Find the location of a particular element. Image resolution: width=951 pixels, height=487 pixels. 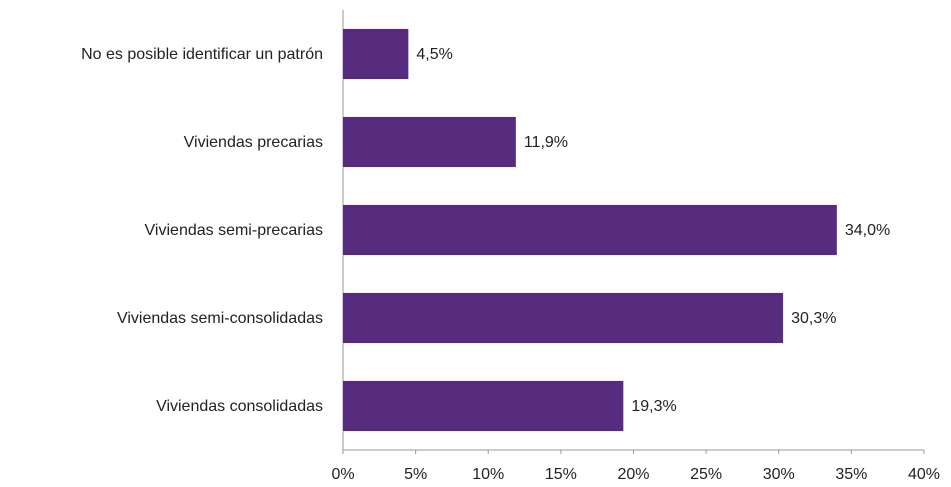

value-label: 11,9% is located at coordinates (546, 142).